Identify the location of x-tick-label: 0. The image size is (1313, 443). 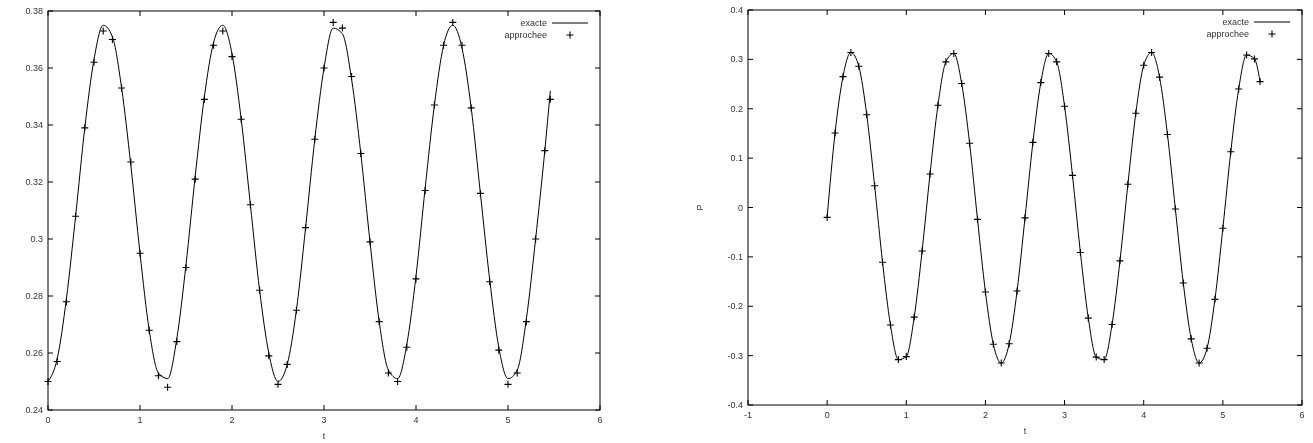
(48, 420).